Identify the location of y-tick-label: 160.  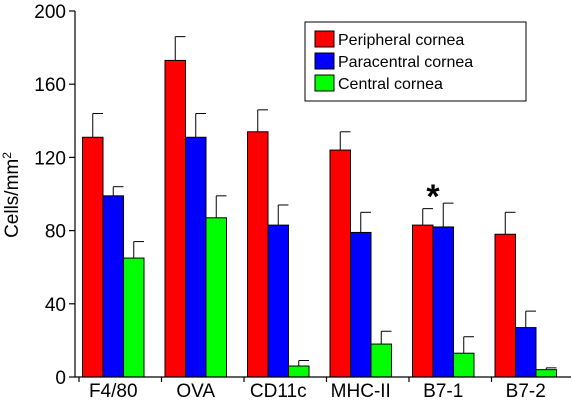
(50, 85).